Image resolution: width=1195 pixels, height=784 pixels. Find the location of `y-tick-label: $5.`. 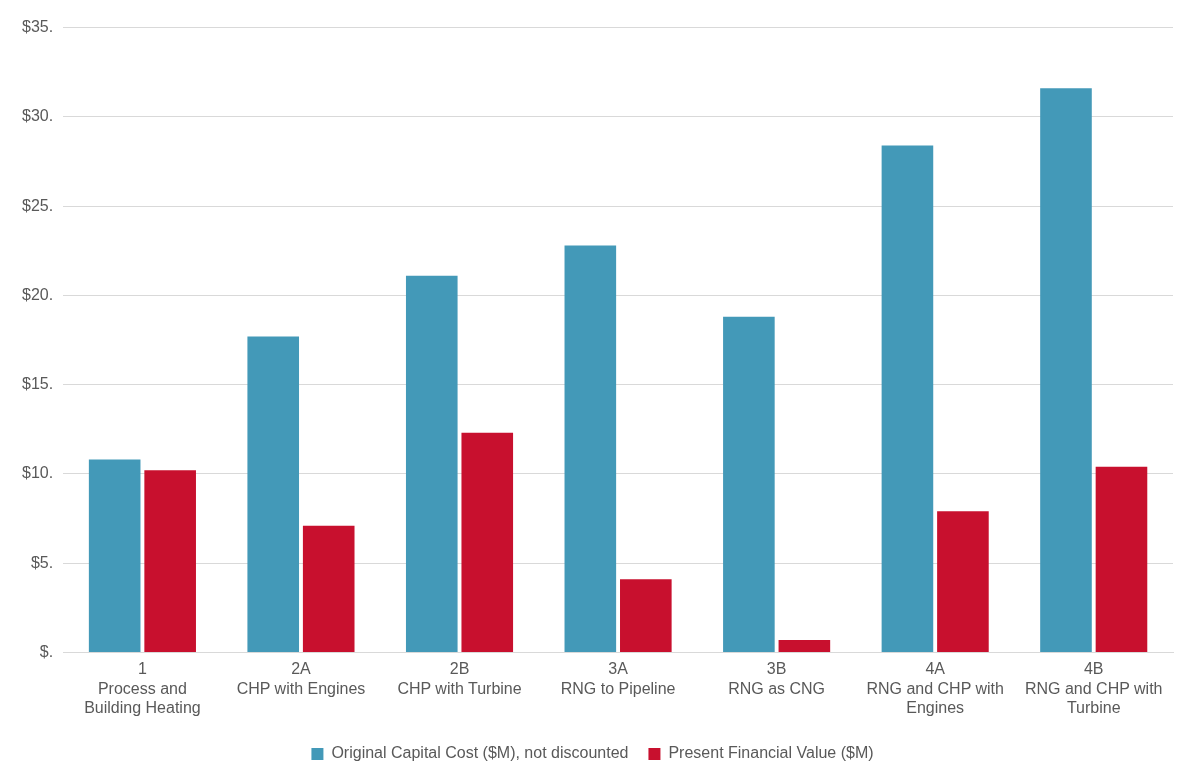

y-tick-label: $5. is located at coordinates (42, 562).